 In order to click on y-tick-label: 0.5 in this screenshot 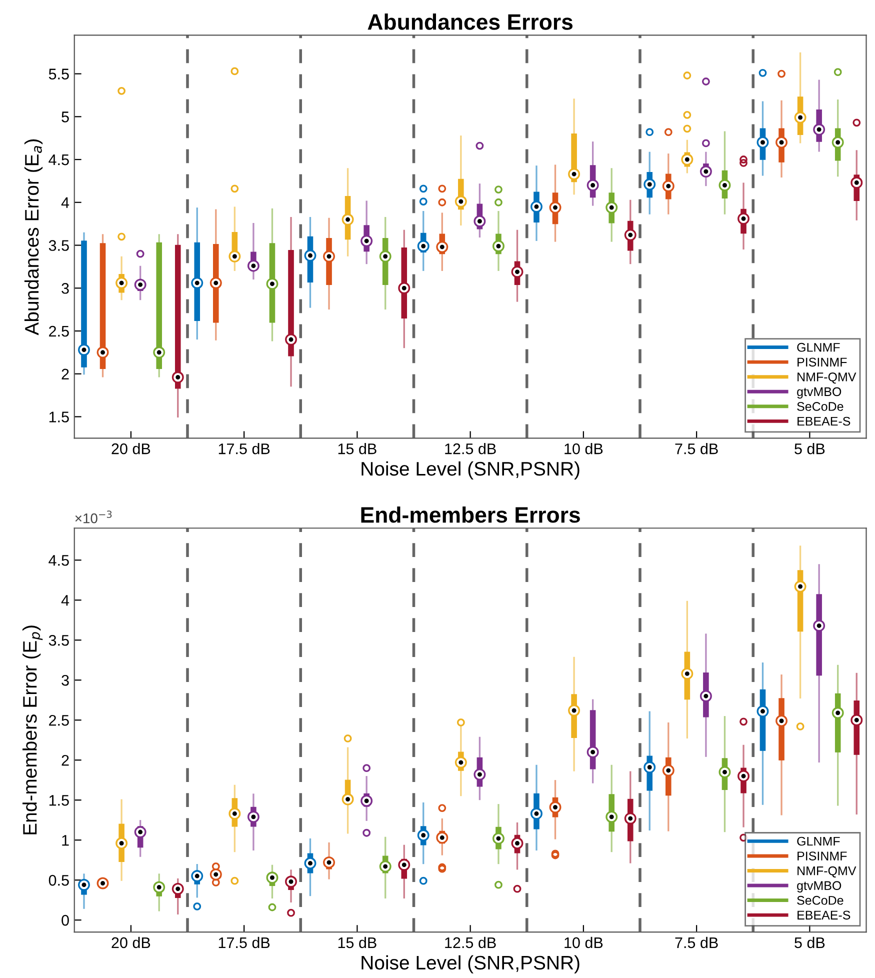, I will do `click(58, 880)`.